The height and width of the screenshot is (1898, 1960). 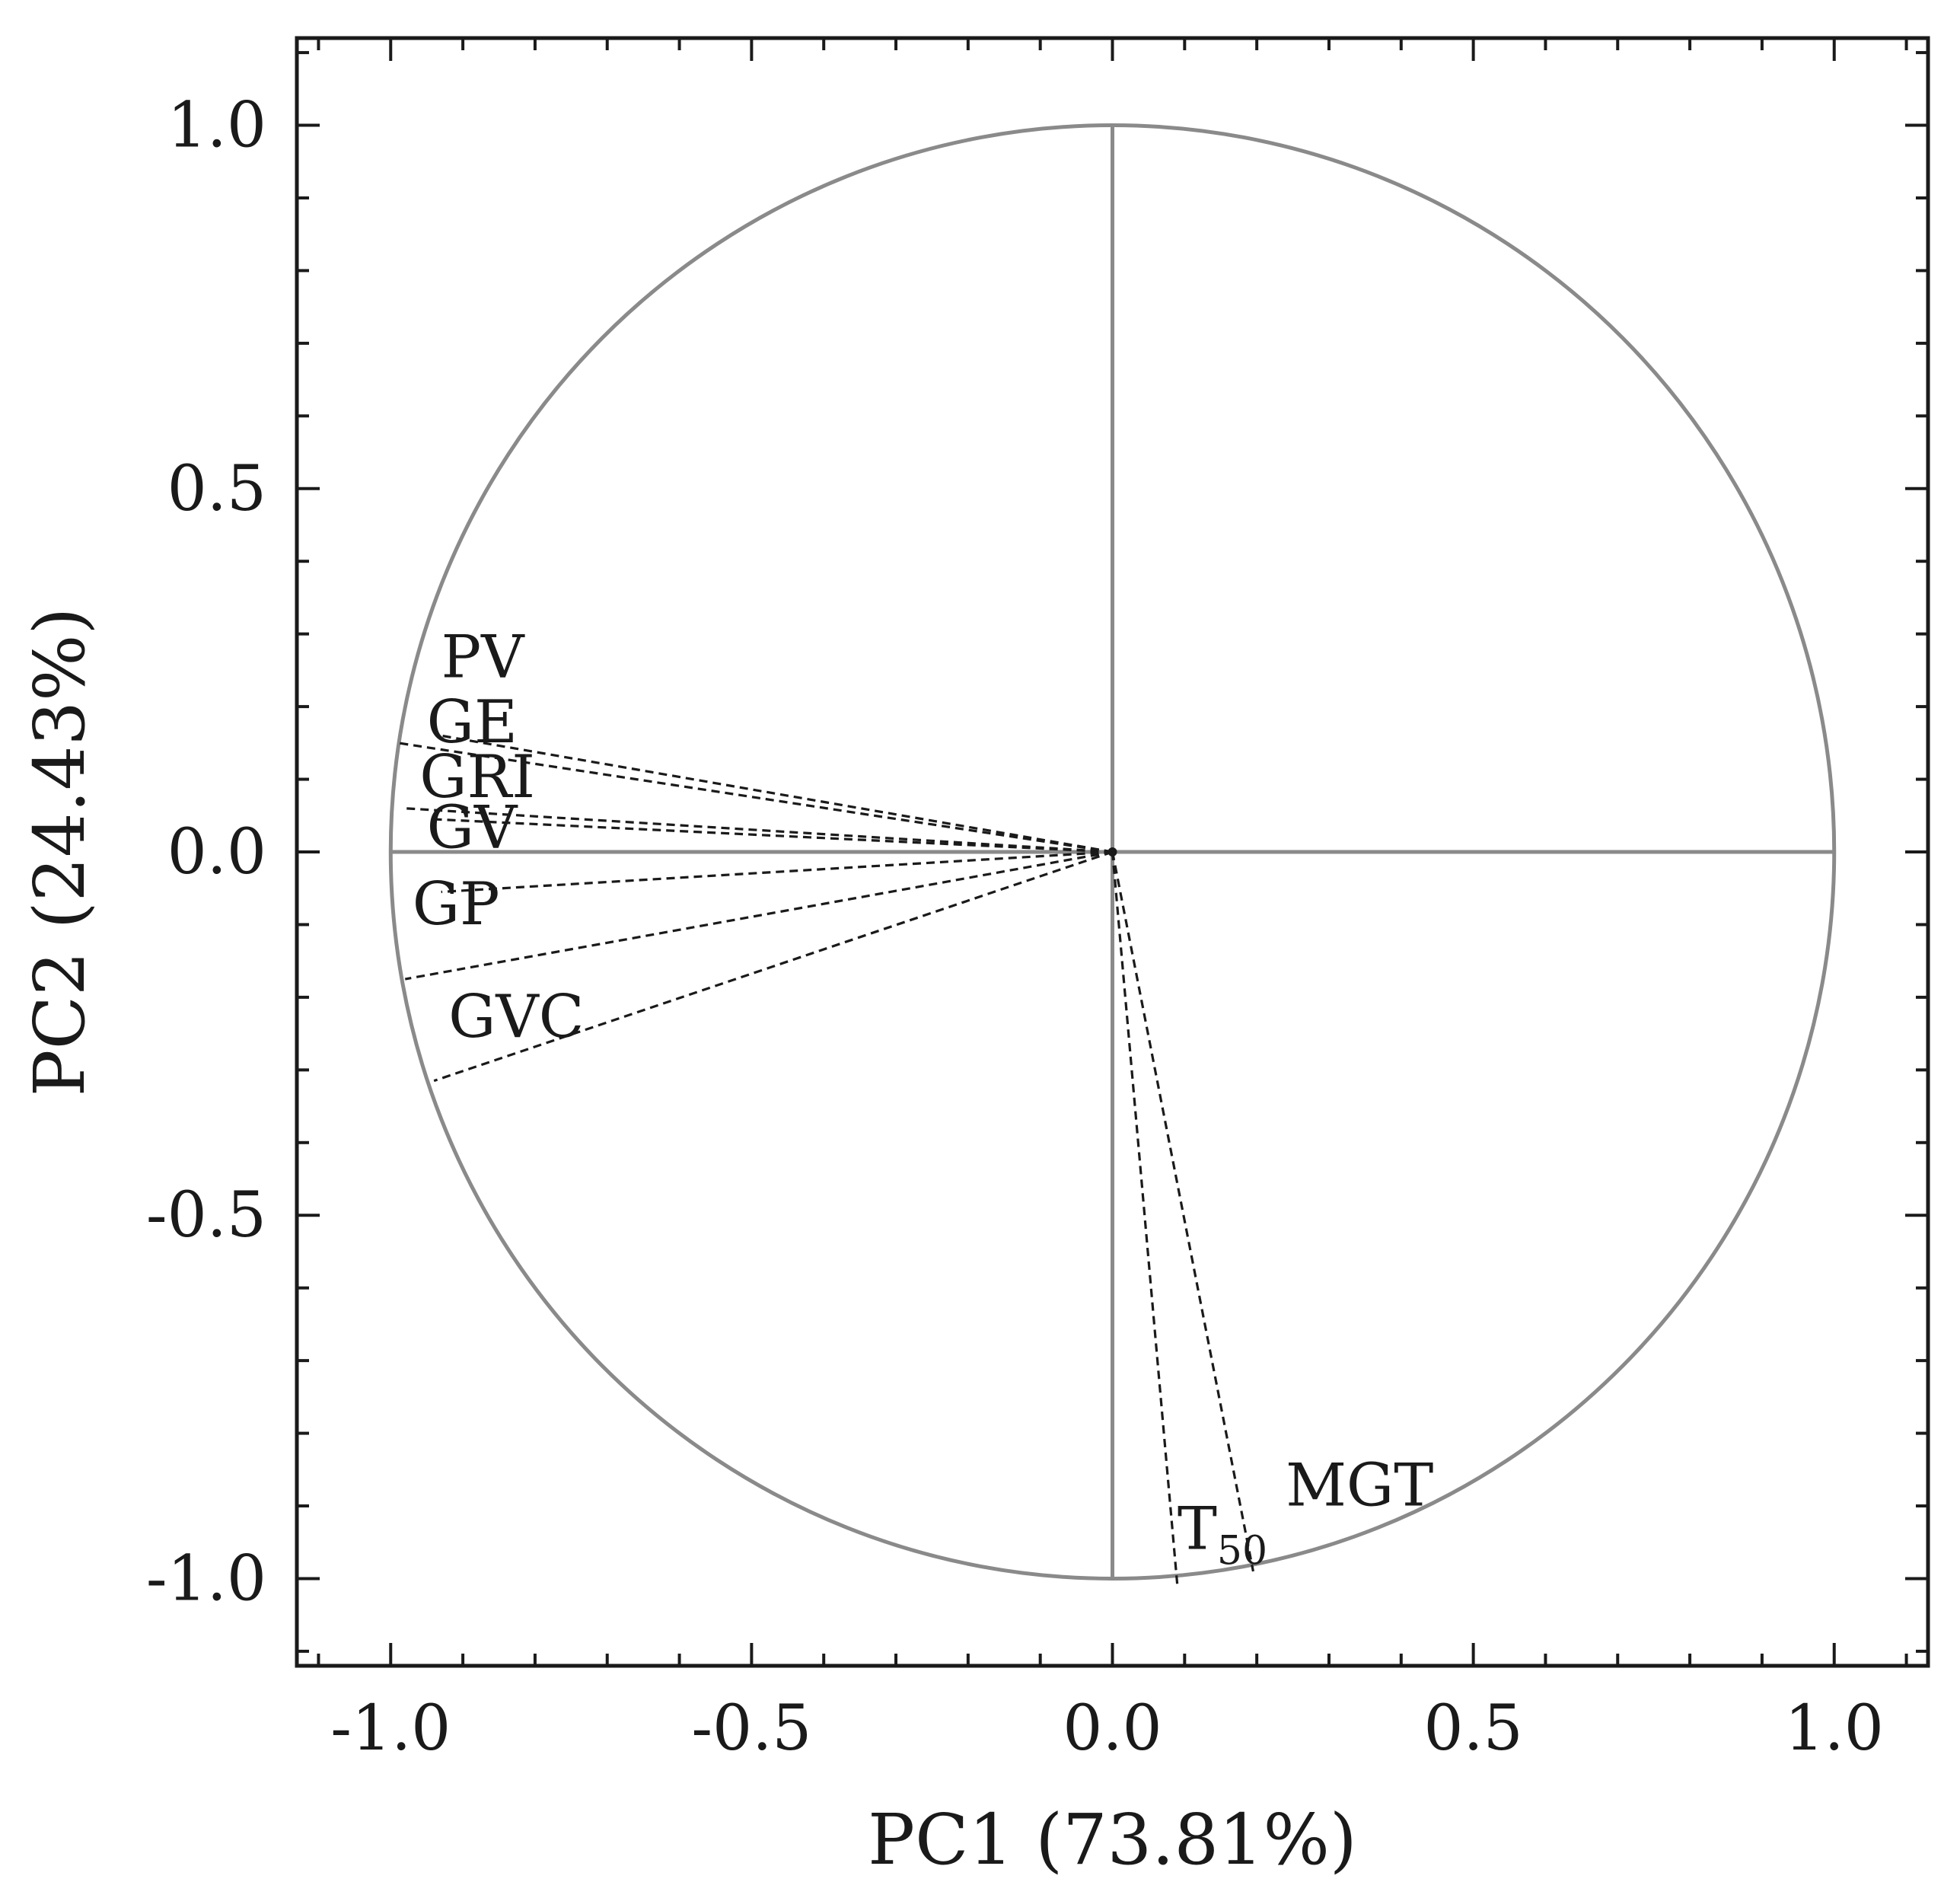 I want to click on y-tick-label: 0.0, so click(x=216, y=852).